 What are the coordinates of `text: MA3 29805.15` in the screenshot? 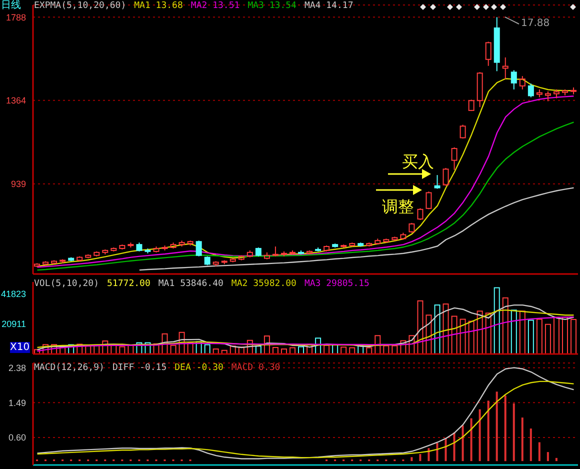 It's located at (337, 284).